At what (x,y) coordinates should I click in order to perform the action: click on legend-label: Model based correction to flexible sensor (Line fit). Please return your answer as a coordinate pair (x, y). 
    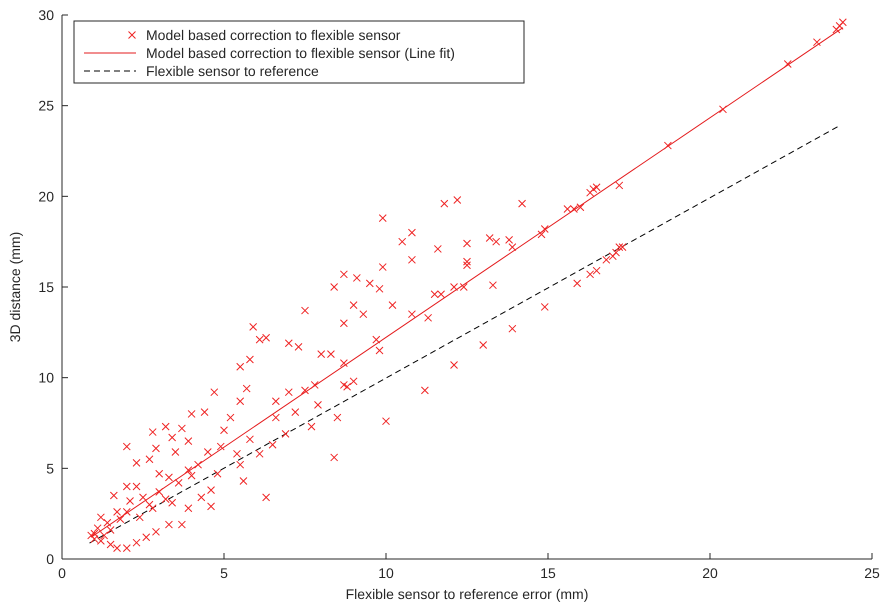
    Looking at the image, I should click on (300, 53).